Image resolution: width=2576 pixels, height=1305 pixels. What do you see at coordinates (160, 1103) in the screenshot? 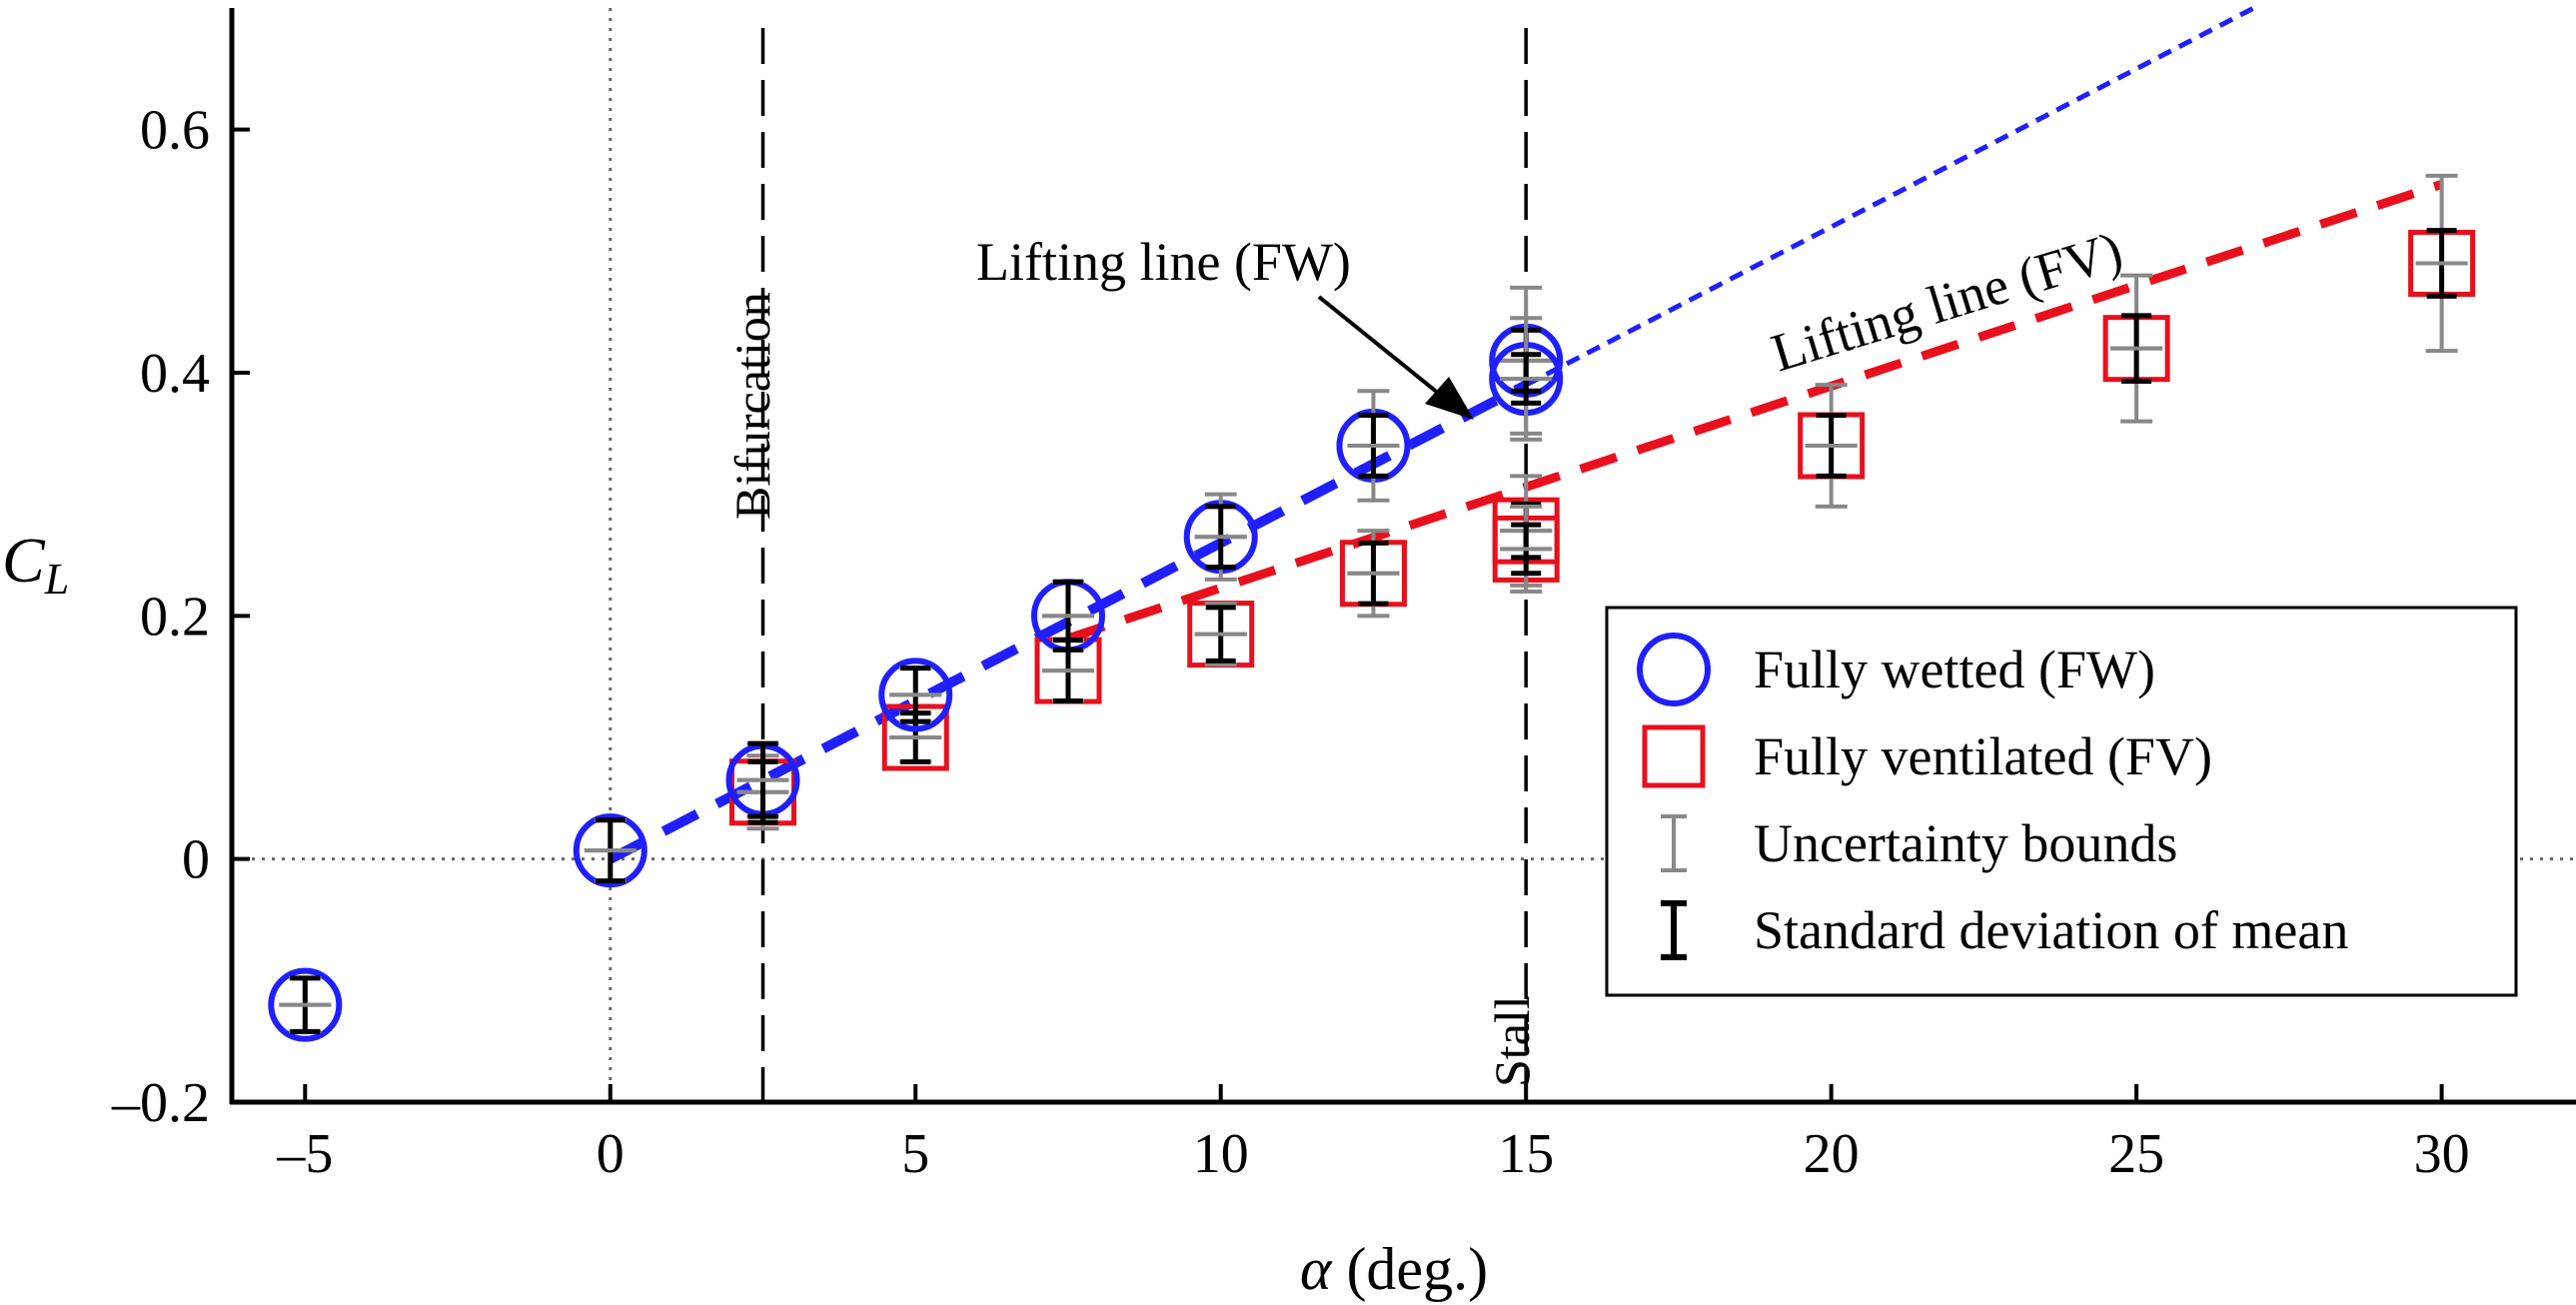
I see `y-tick-label: –0.2` at bounding box center [160, 1103].